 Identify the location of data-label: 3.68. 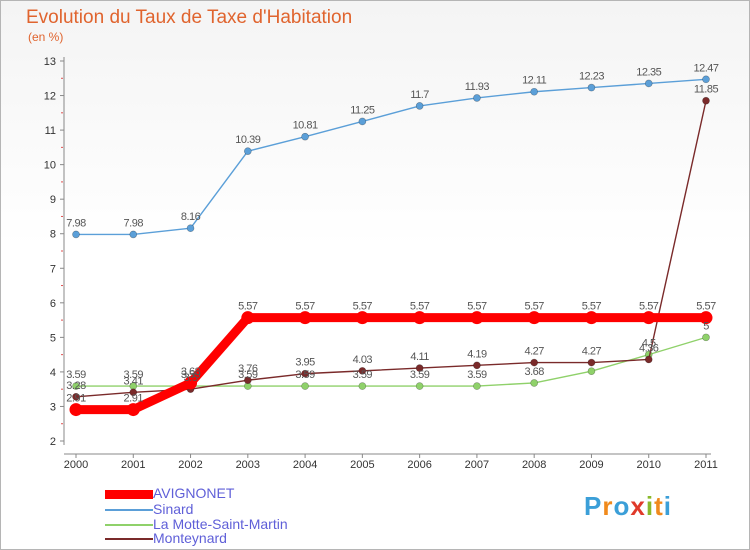
(191, 372).